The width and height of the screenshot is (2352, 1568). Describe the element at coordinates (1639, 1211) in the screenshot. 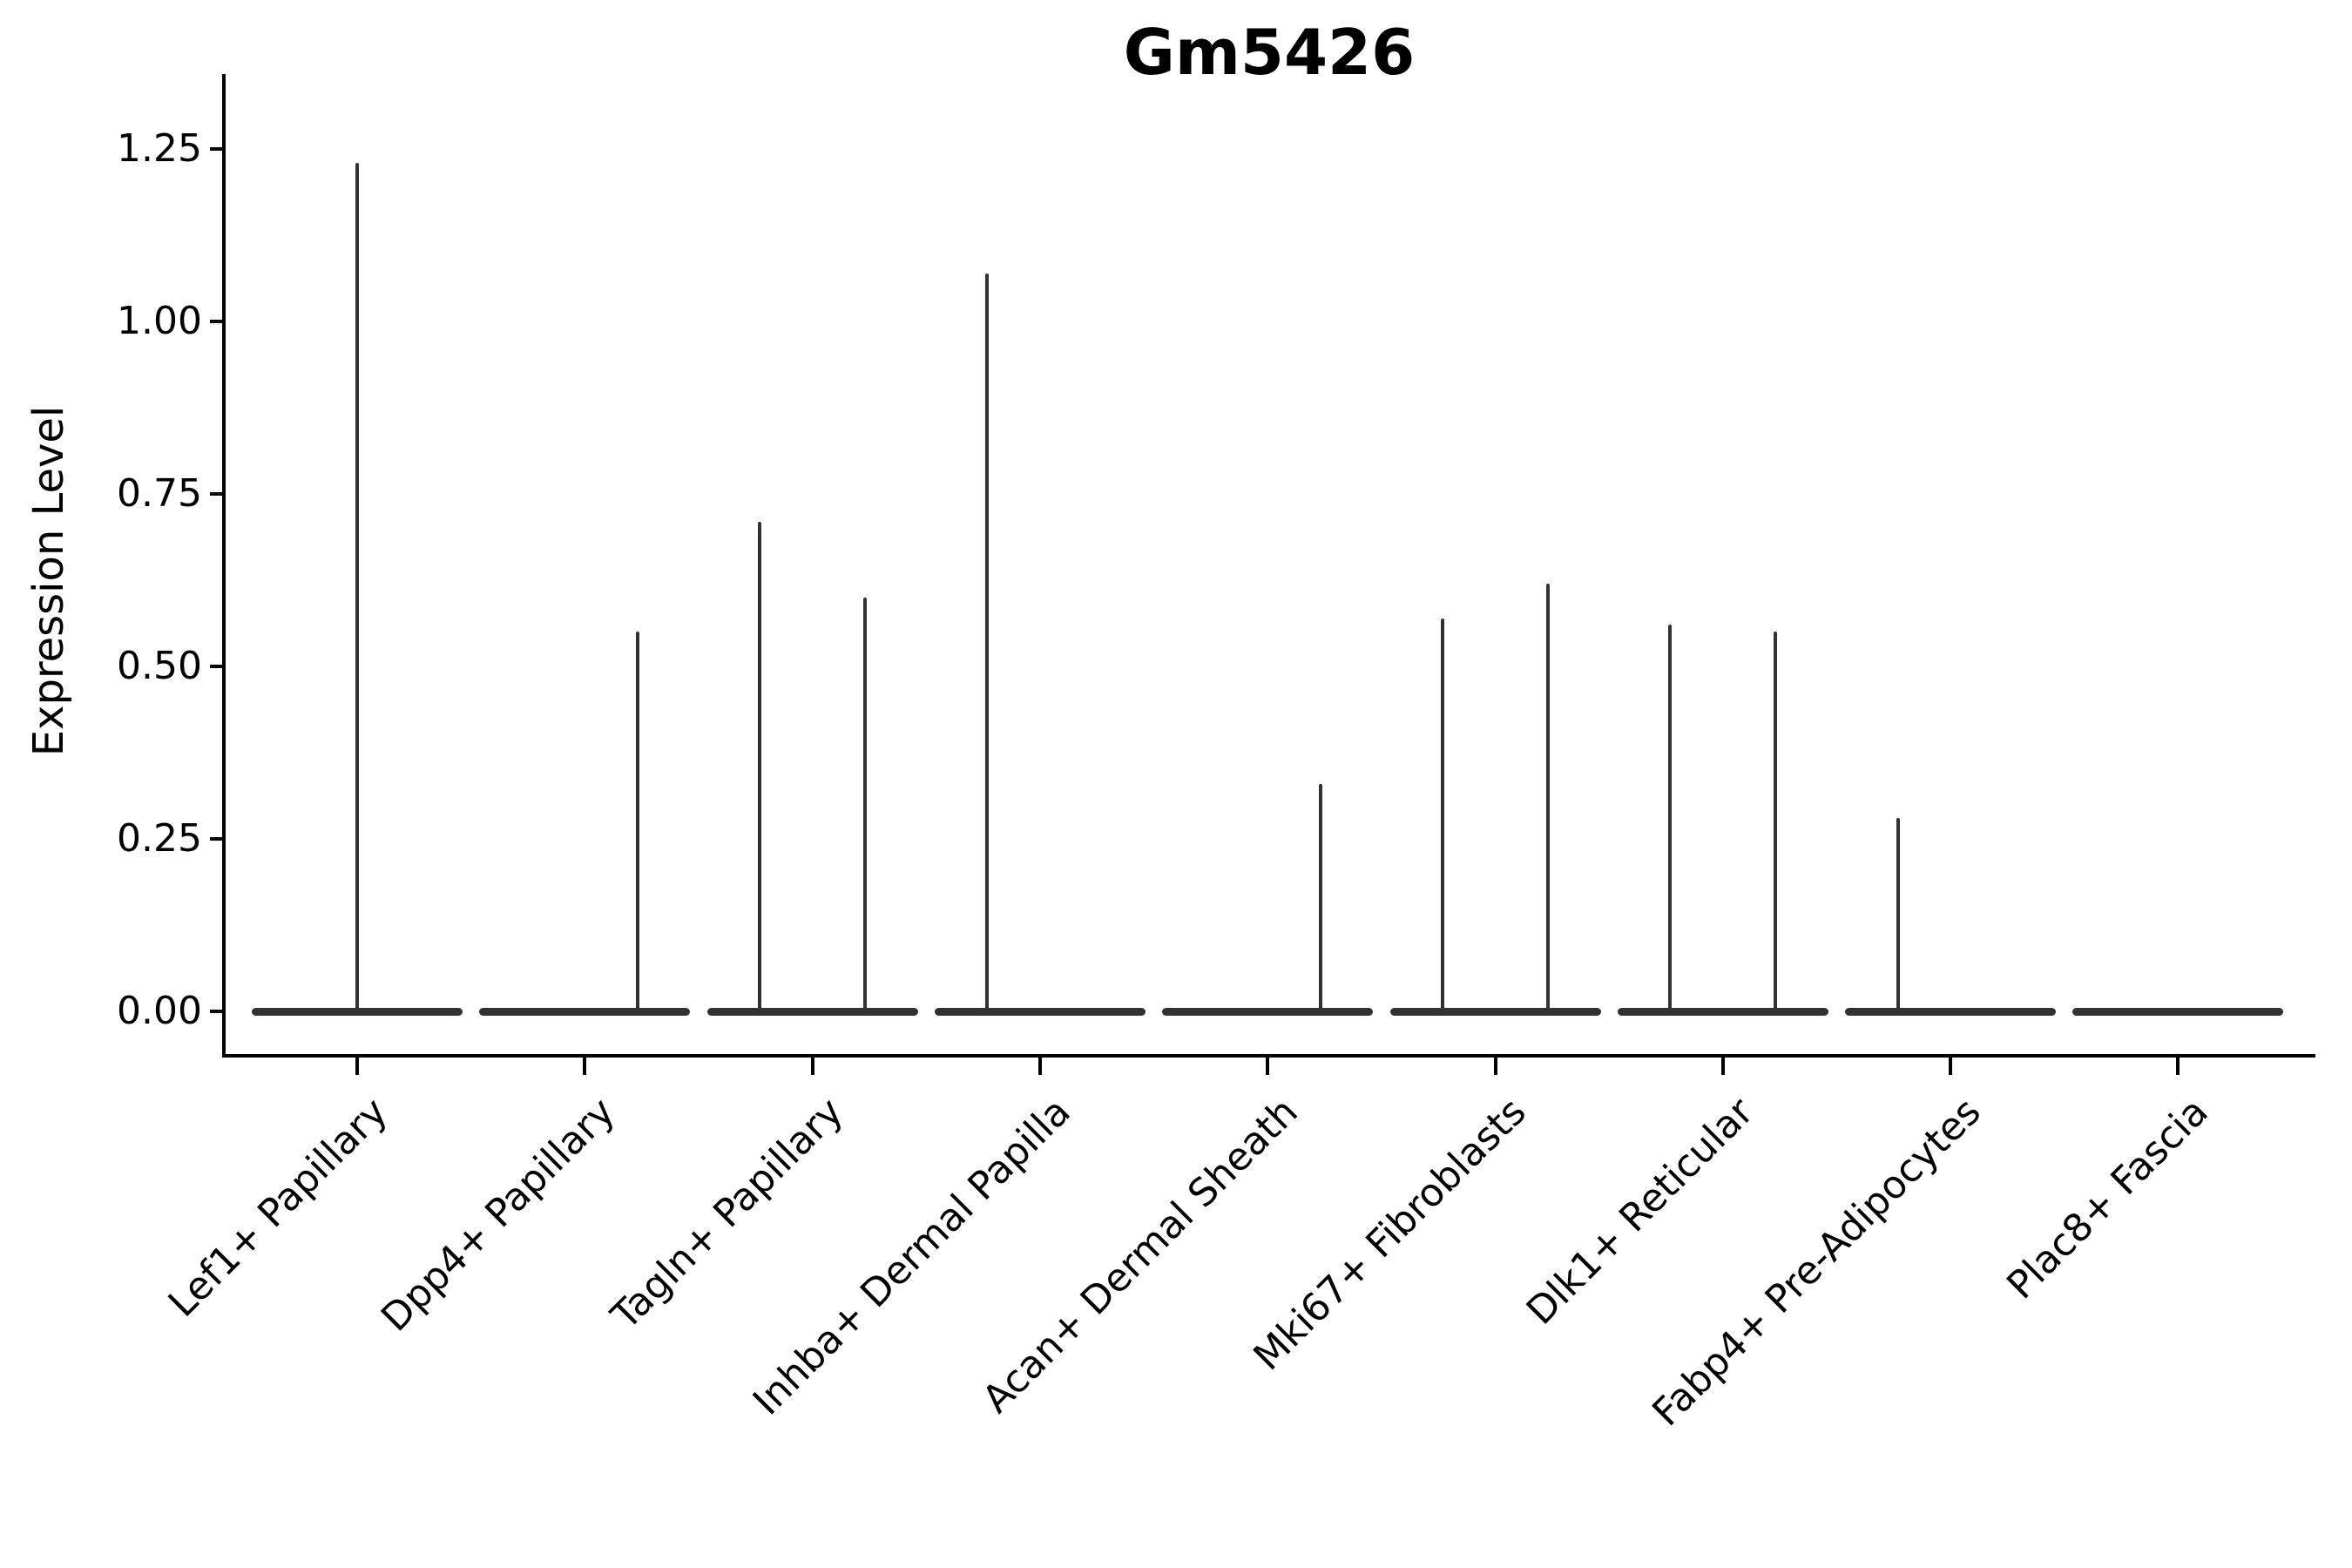

I see `x-tick-label: Dlk1+ Reticular` at that location.